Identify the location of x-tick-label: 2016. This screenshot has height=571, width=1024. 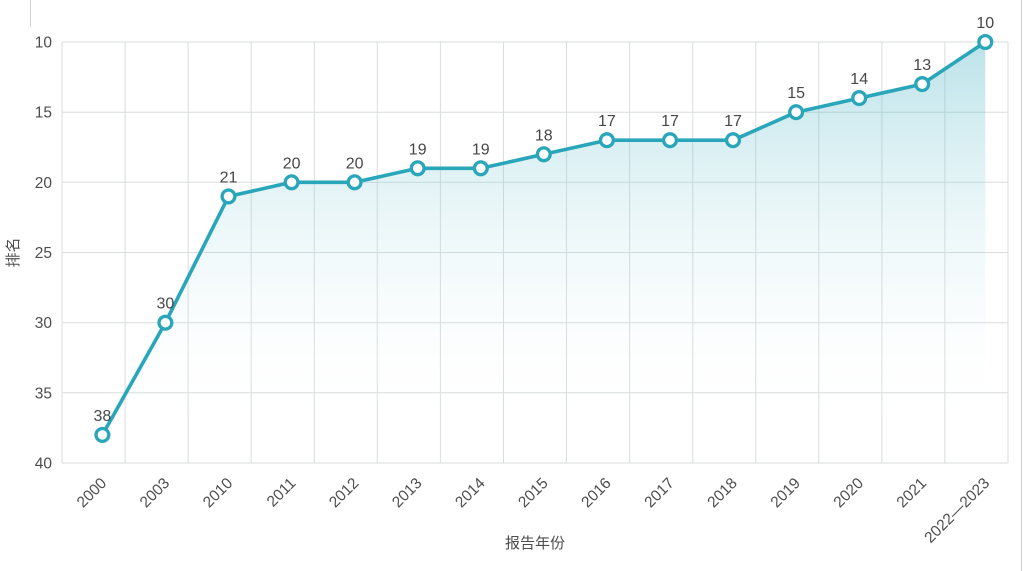
(596, 493).